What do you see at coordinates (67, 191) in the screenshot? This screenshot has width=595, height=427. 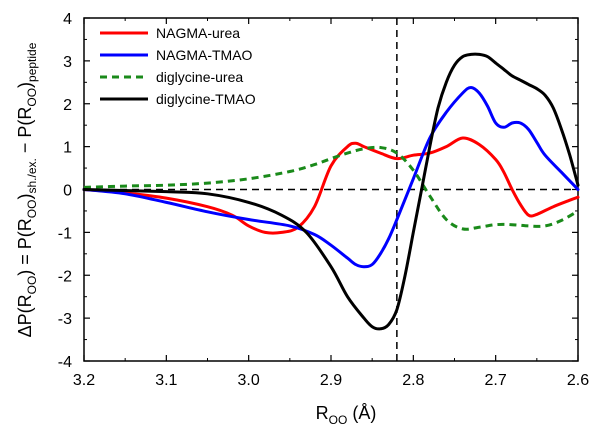 I see `y-tick-label: 0` at bounding box center [67, 191].